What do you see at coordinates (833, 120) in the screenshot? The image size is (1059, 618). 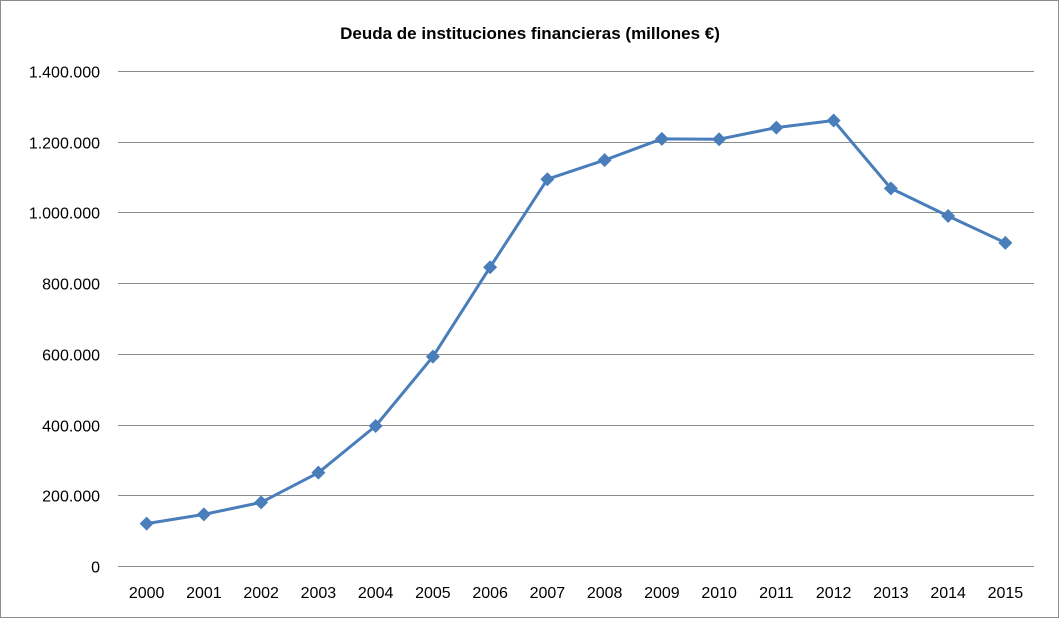 I see `data-point-2012` at bounding box center [833, 120].